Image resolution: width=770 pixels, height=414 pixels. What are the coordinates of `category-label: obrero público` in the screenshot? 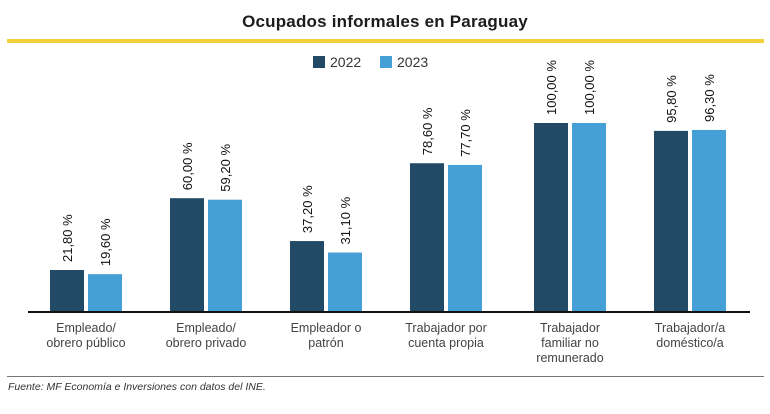 It's located at (85, 343).